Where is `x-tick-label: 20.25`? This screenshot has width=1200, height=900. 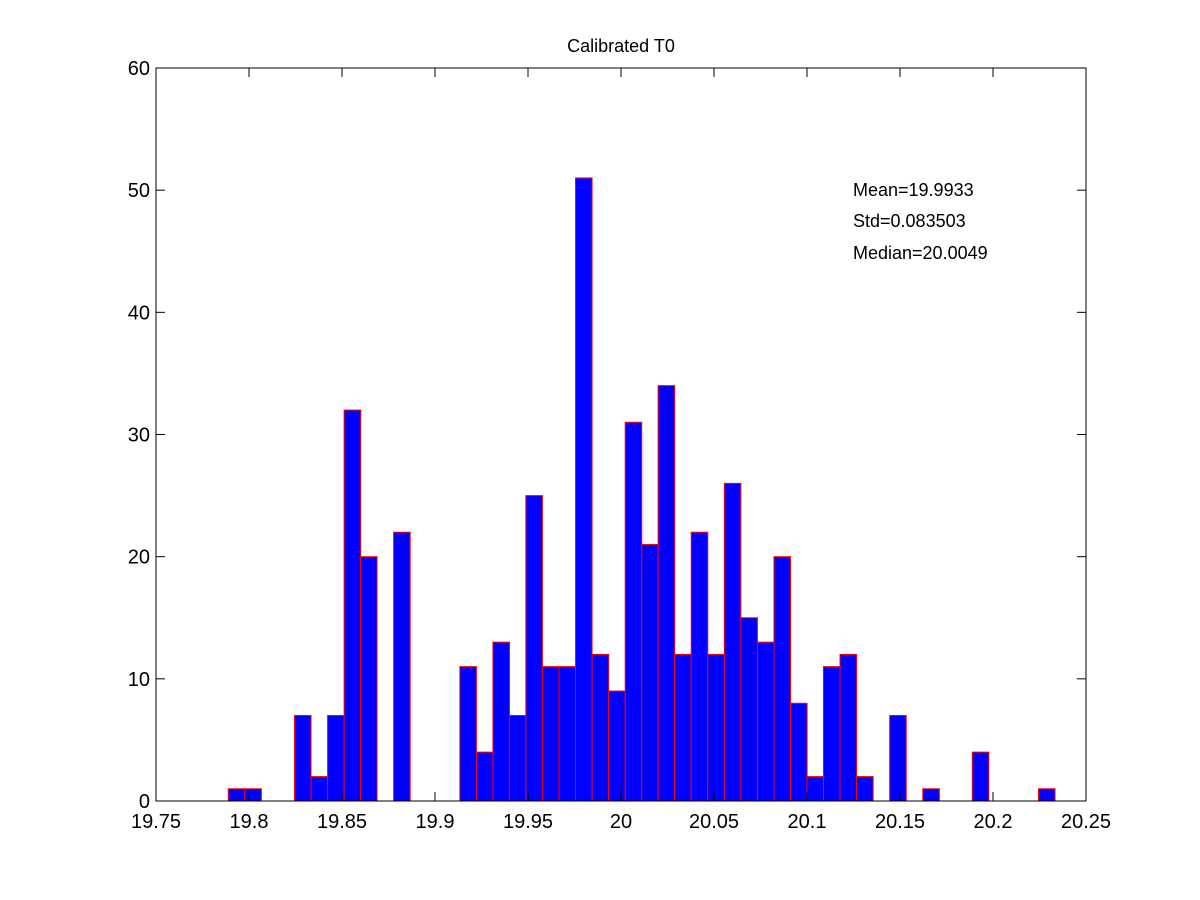 x-tick-label: 20.25 is located at coordinates (1086, 822).